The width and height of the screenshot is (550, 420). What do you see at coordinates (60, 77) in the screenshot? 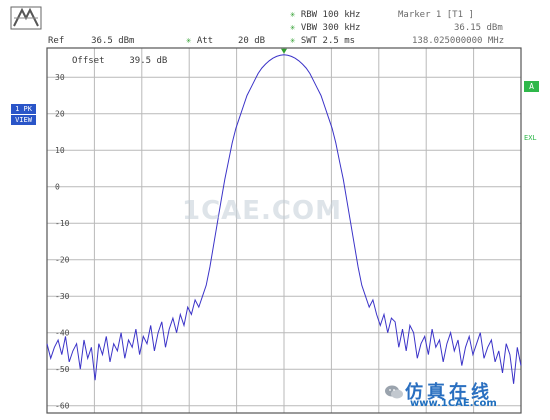
I see `y-tick-label: 30` at bounding box center [60, 77].